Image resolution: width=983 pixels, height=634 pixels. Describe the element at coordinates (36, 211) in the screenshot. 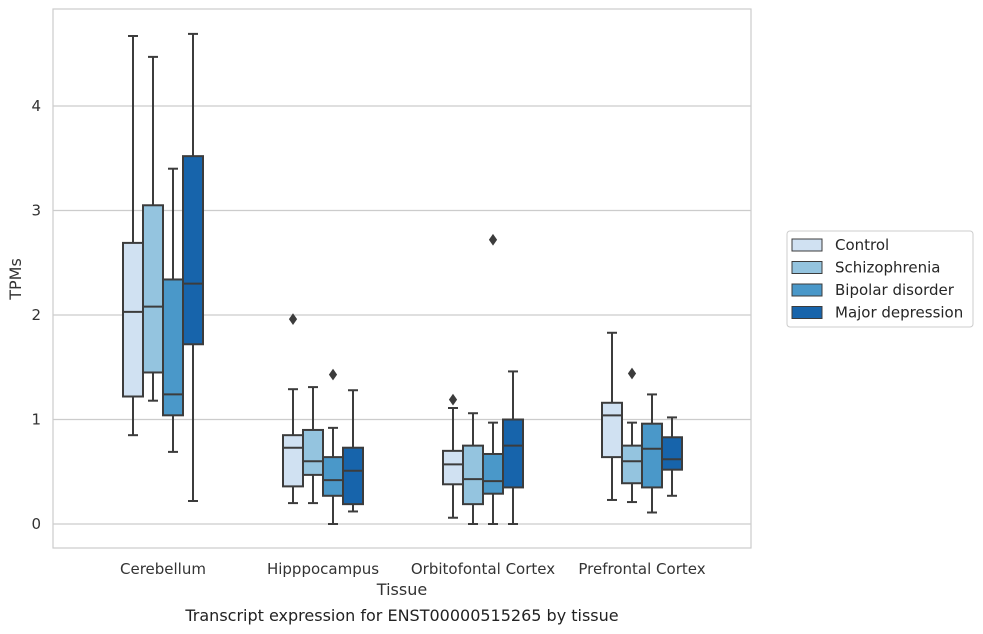

I see `y-tick-label: 3` at that location.